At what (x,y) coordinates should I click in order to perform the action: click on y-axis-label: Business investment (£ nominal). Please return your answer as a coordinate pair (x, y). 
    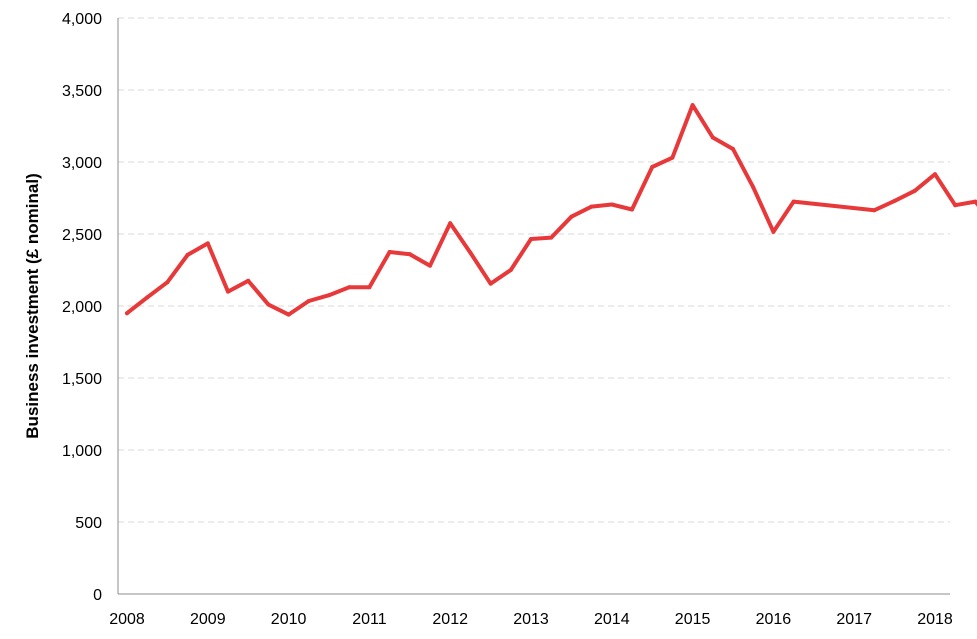
    Looking at the image, I should click on (32, 305).